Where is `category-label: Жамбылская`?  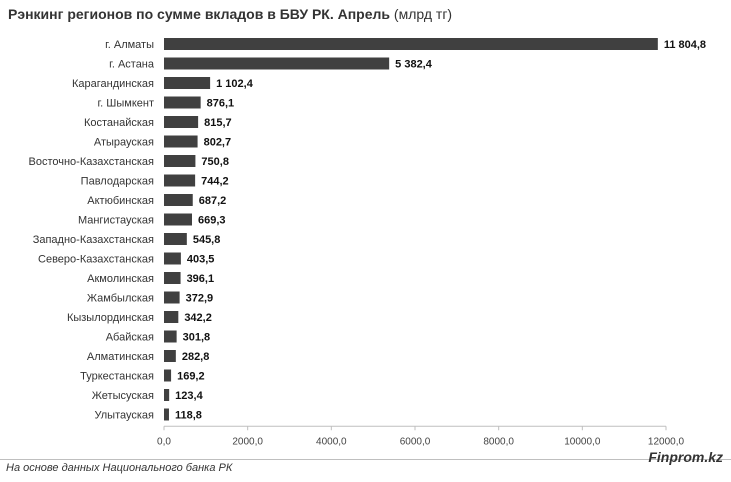
category-label: Жамбылская is located at coordinates (120, 299).